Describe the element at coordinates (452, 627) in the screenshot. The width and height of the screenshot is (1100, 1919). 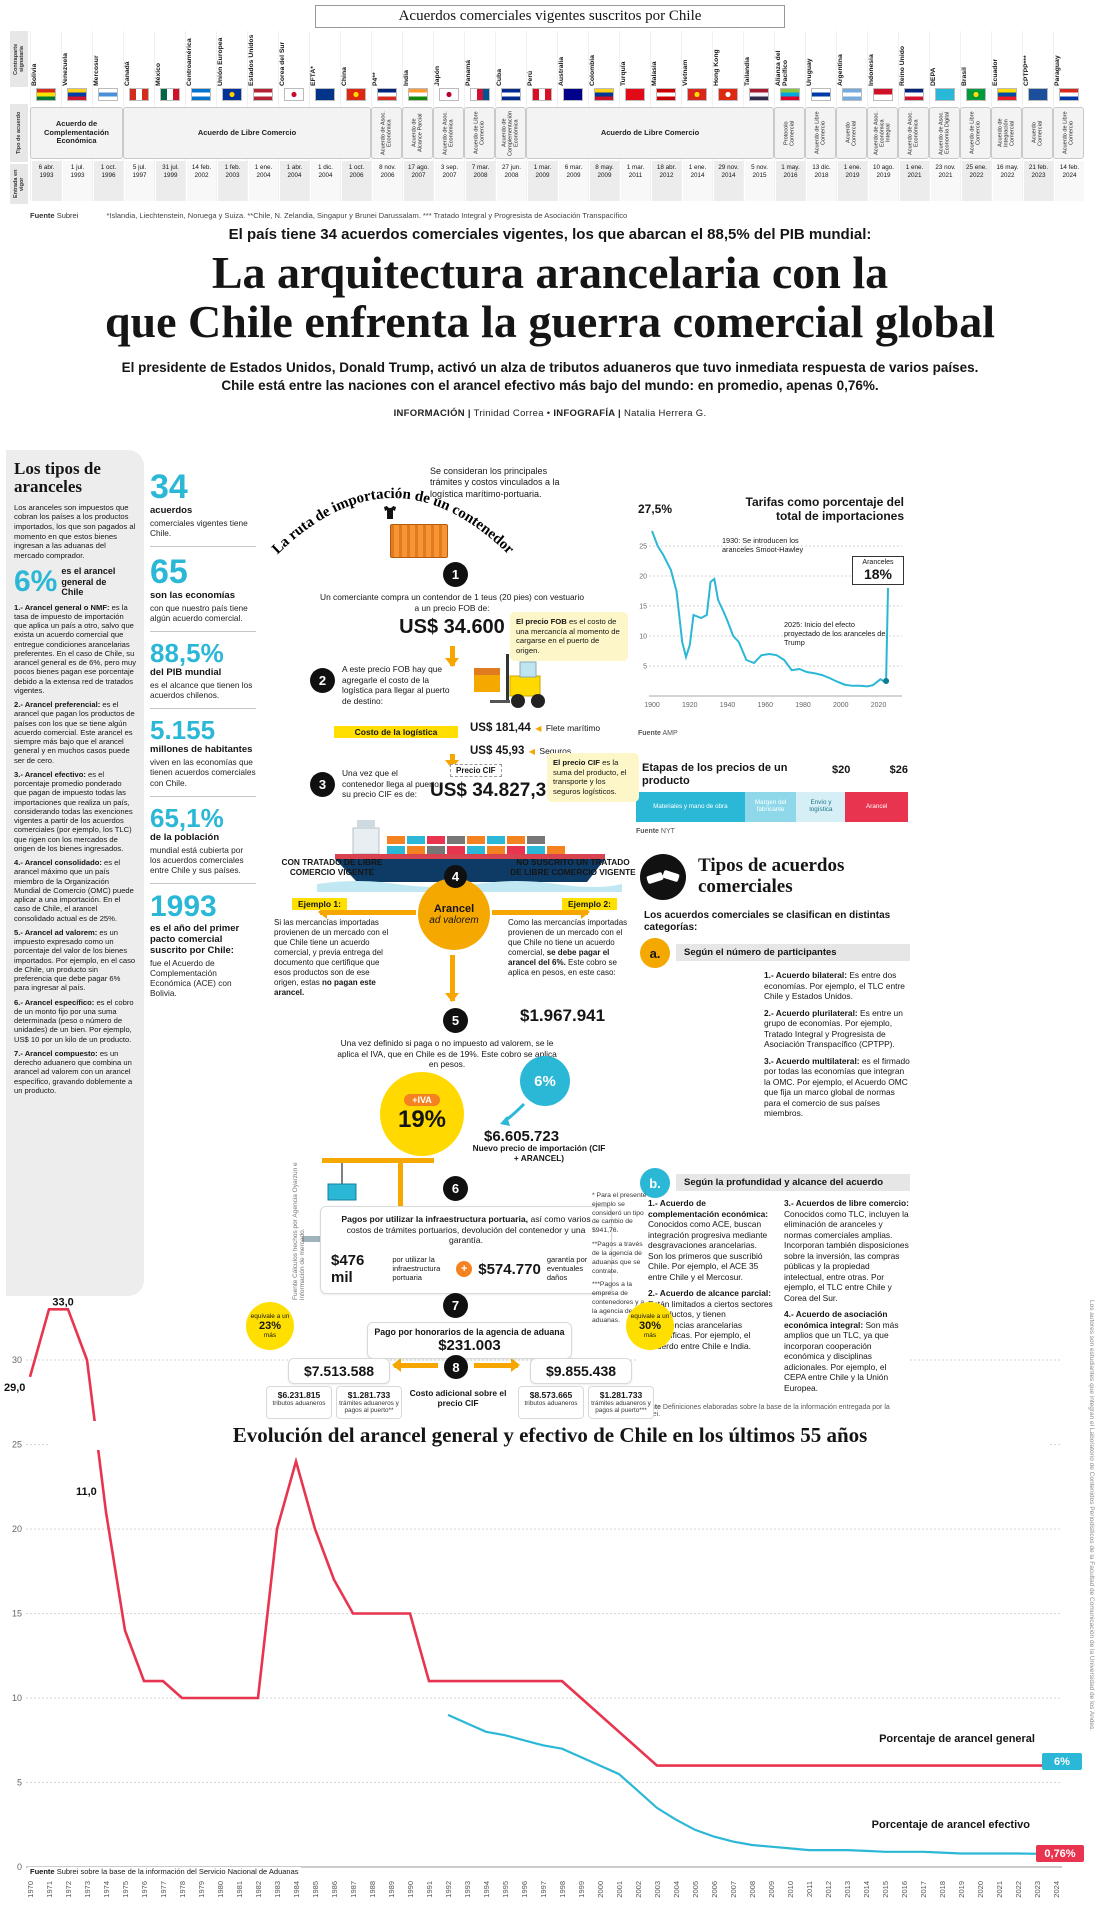
I see `fob-price: US$ 34.600` at that location.